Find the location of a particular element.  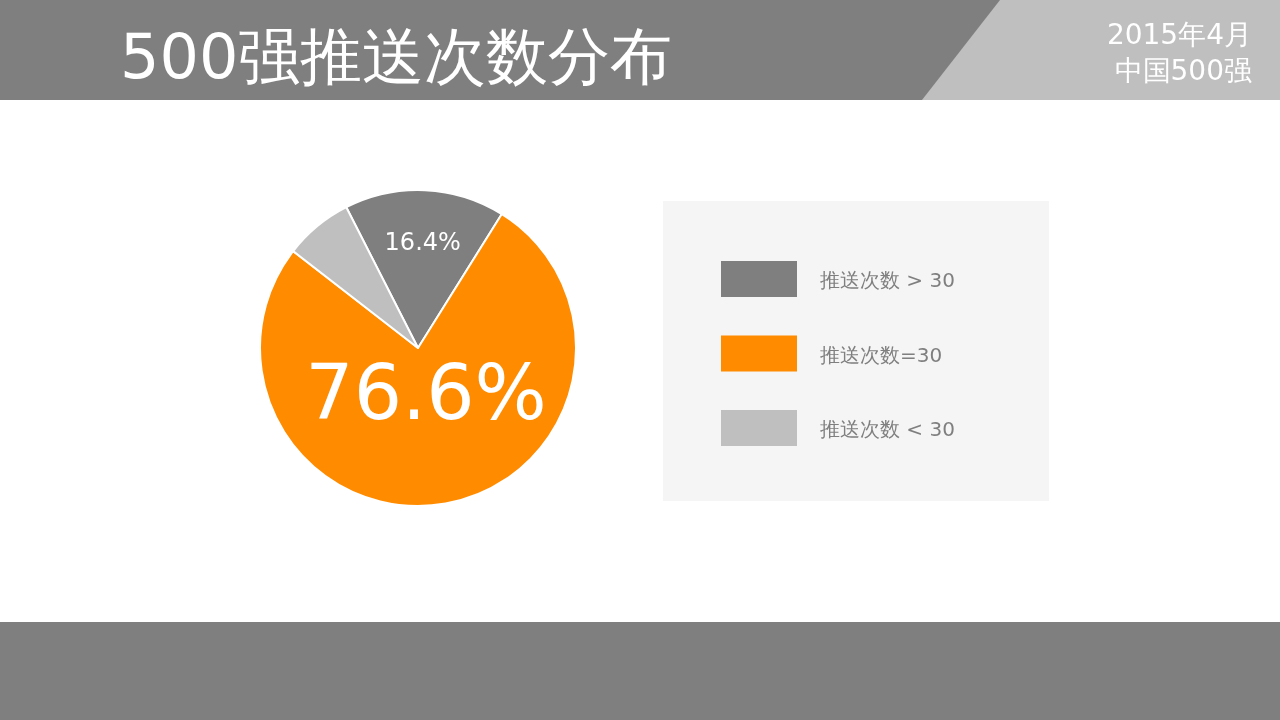

data-label: 16.4% is located at coordinates (422, 241).